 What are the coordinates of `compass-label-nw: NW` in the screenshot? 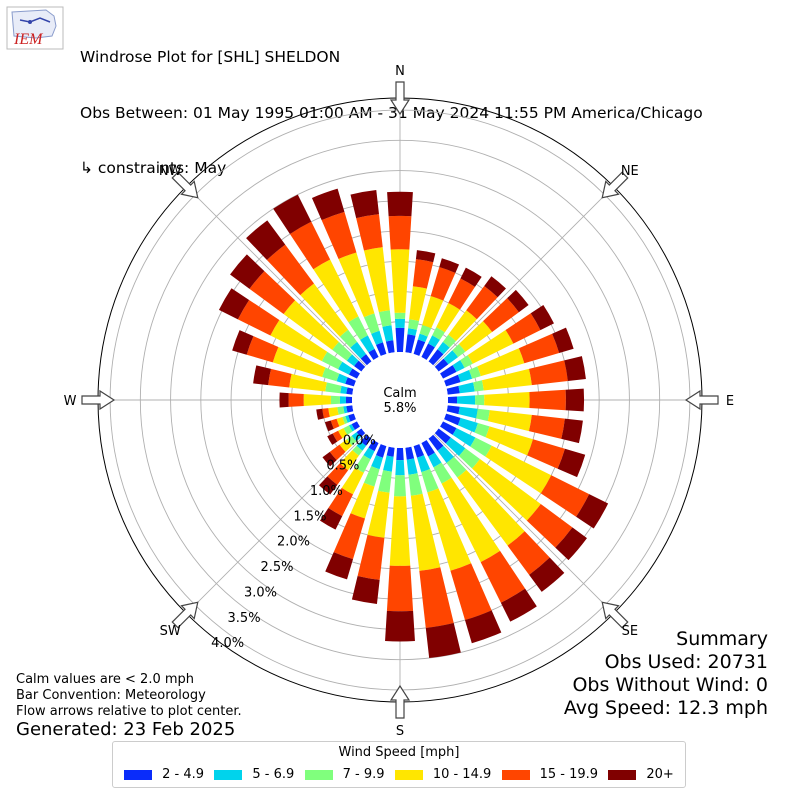 It's located at (170, 171).